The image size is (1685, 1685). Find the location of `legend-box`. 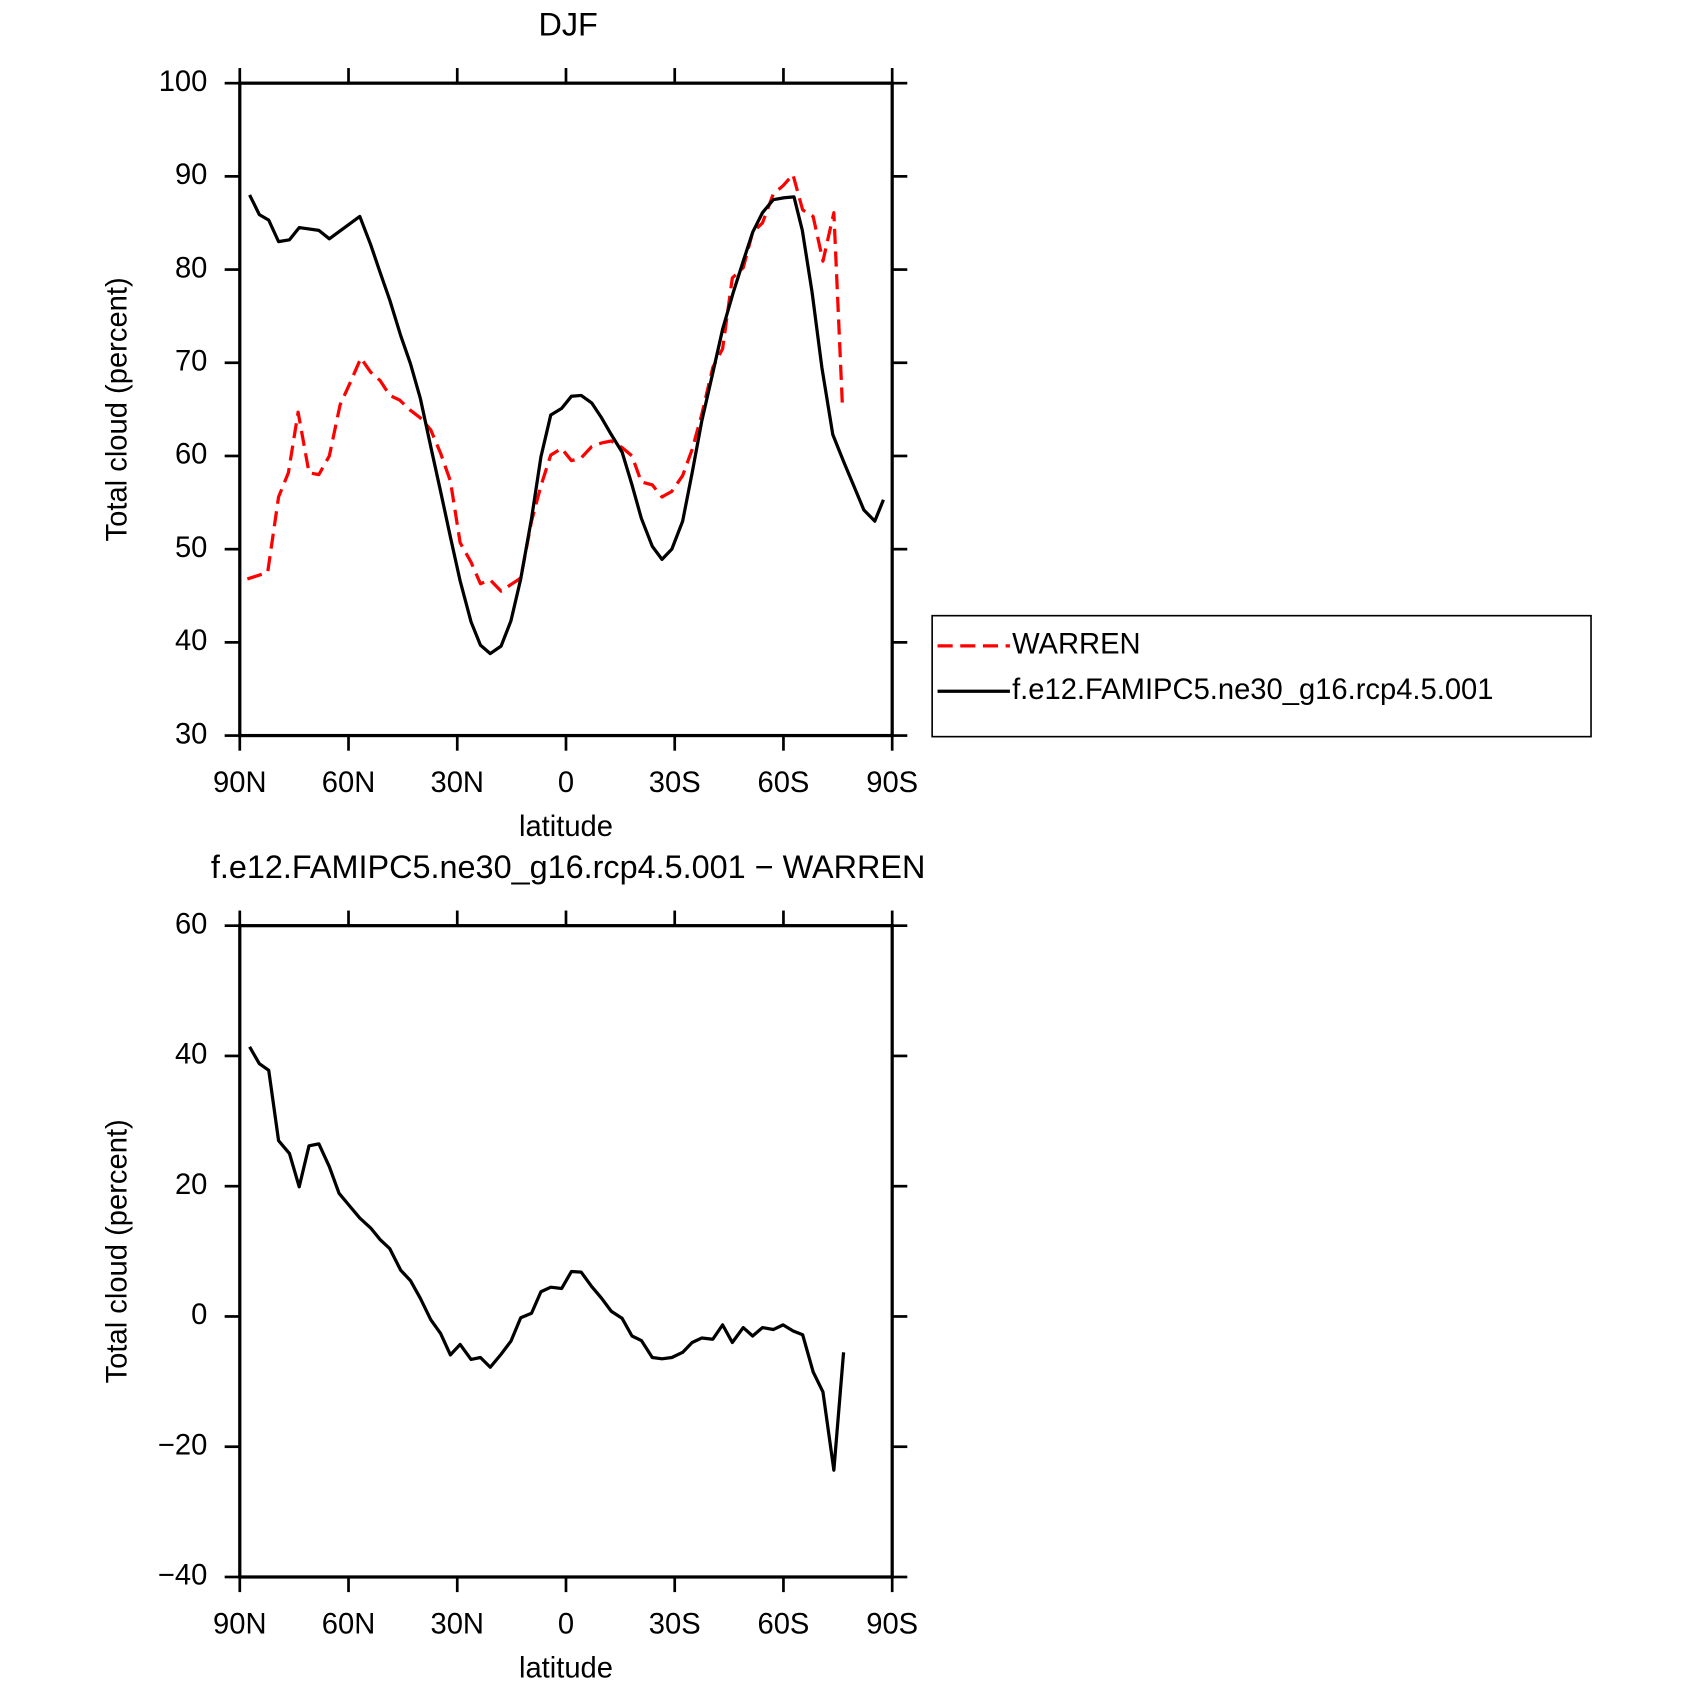

legend-box is located at coordinates (1261, 676).